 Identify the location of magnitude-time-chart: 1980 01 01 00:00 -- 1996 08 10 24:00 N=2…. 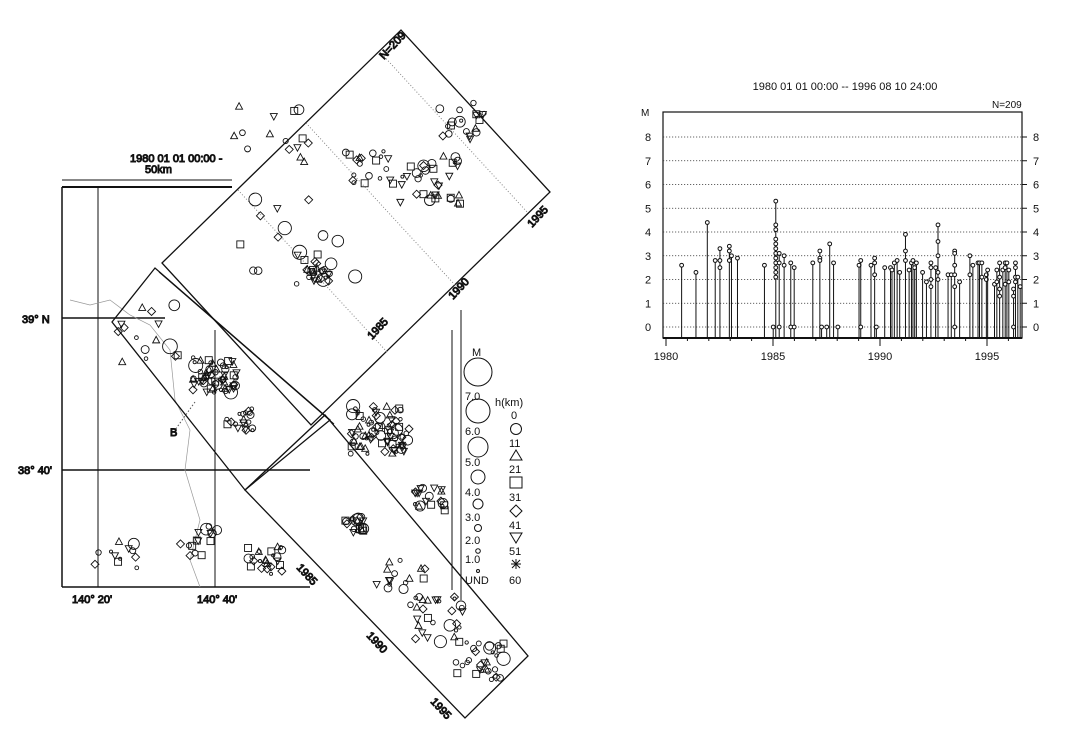
(840, 222).